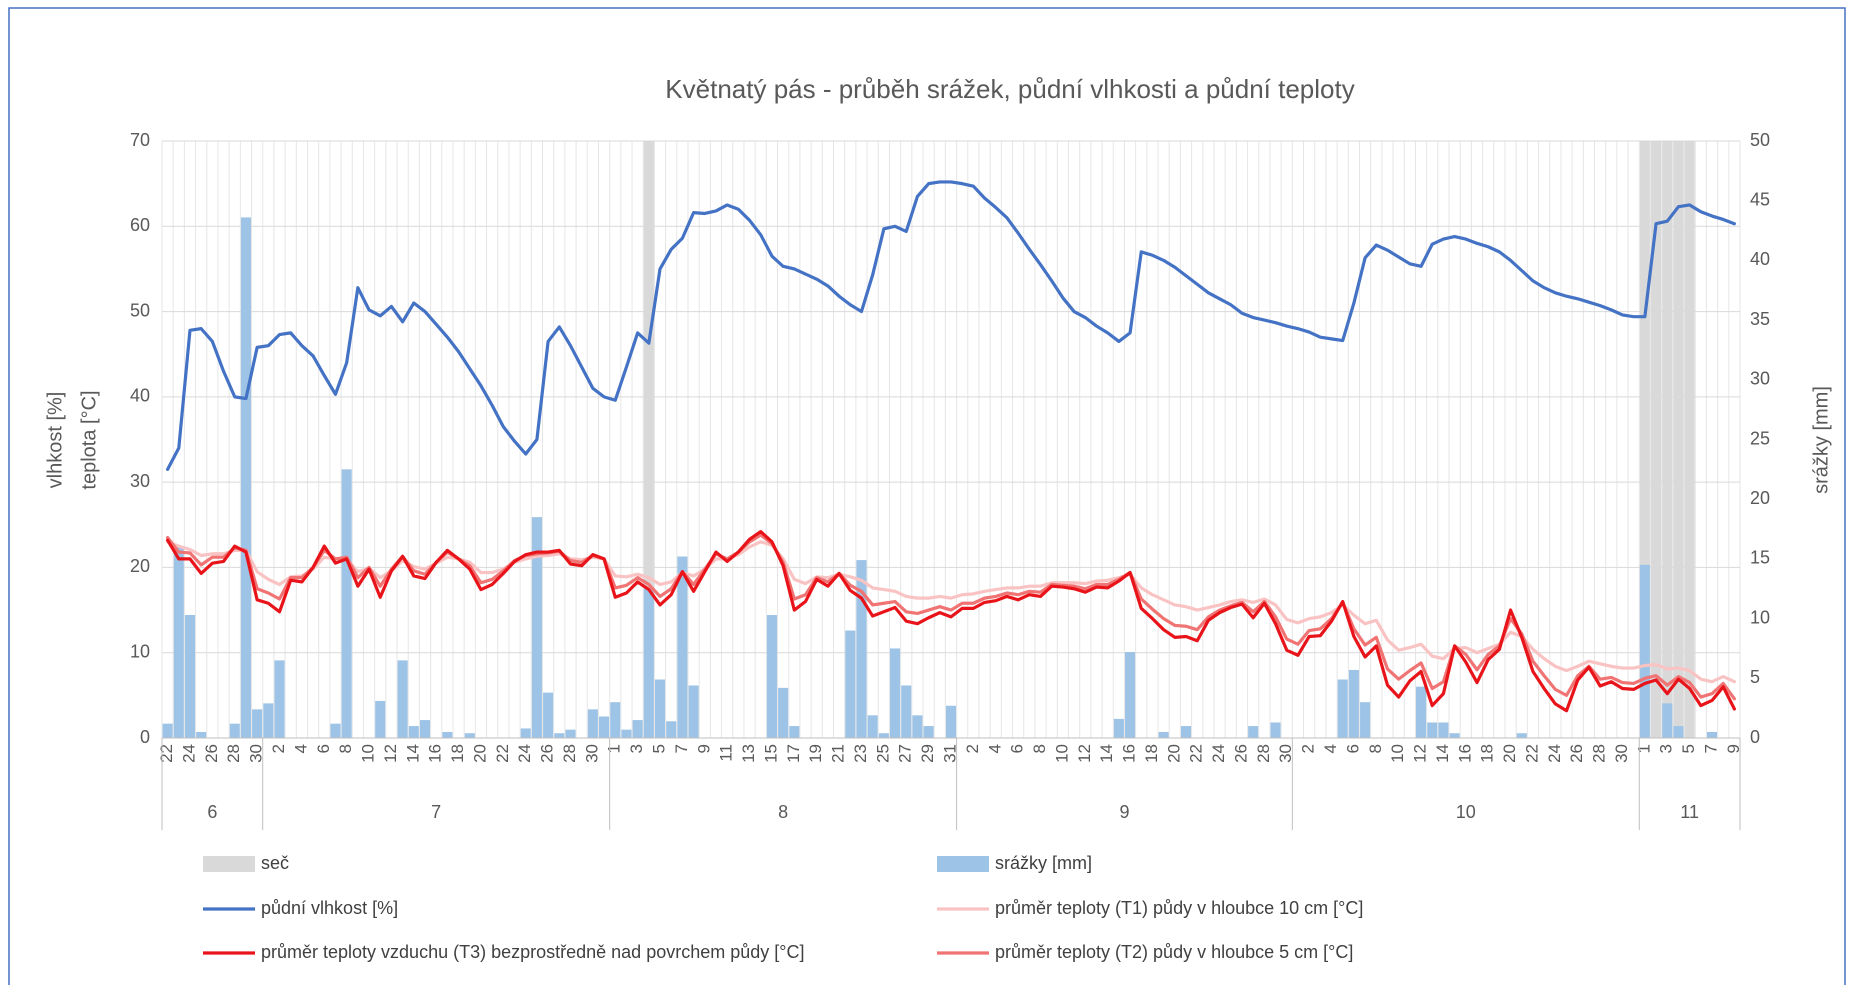 The width and height of the screenshot is (1854, 985). Describe the element at coordinates (436, 812) in the screenshot. I see `month-label: 7` at that location.